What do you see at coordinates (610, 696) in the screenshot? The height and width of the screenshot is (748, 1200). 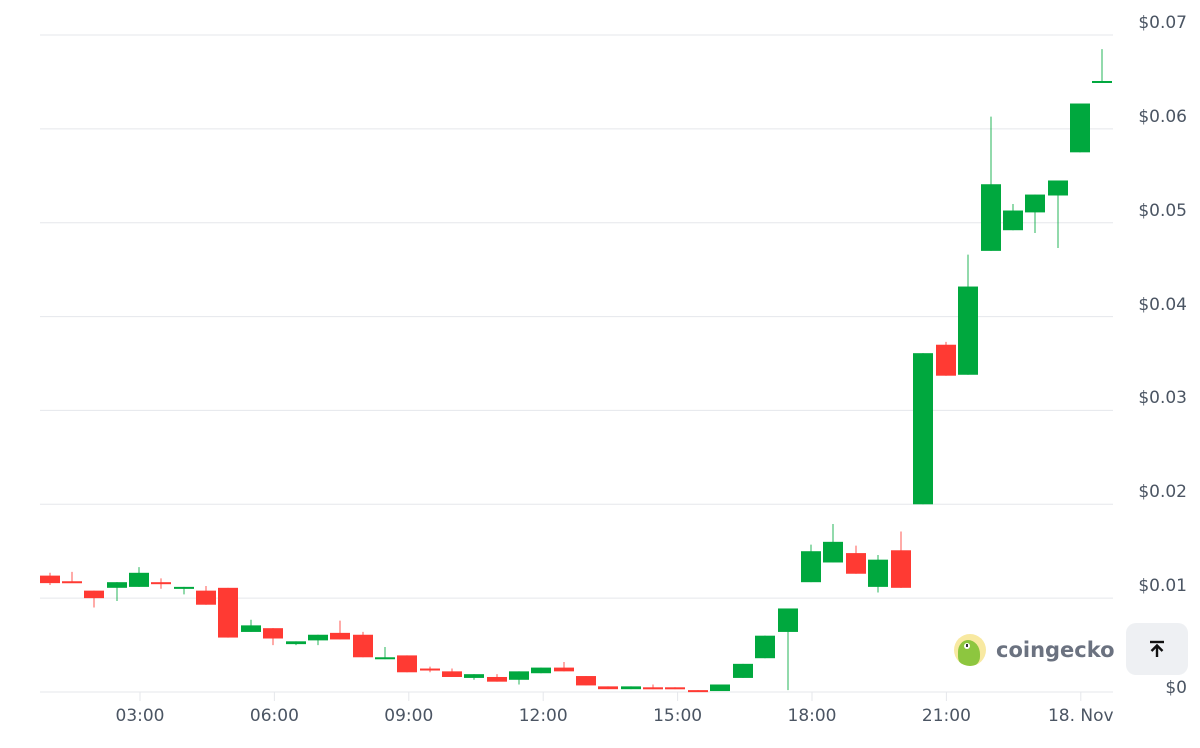 I see `x-axis-ticks` at bounding box center [610, 696].